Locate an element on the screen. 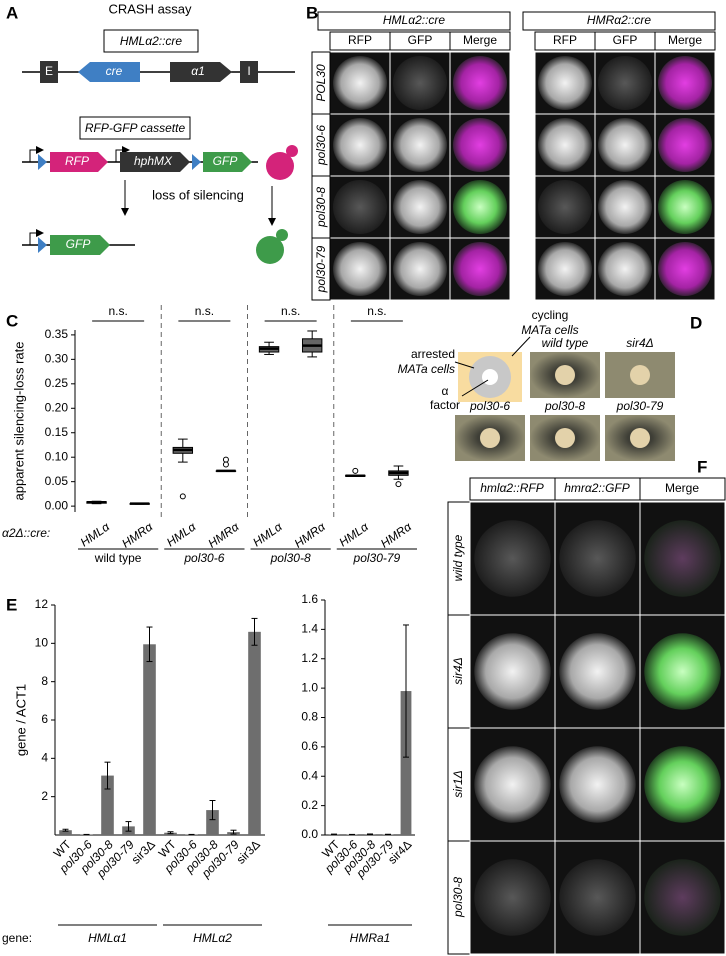 The width and height of the screenshot is (726, 956). y-tick-label: 6 is located at coordinates (44, 719).